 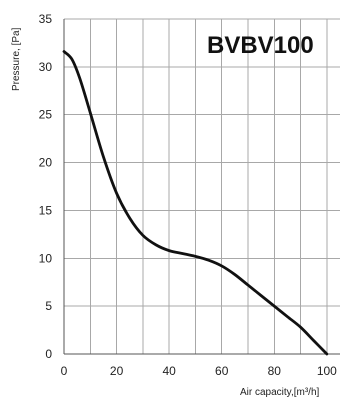 I want to click on y-tick-label: 15, so click(x=46, y=210).